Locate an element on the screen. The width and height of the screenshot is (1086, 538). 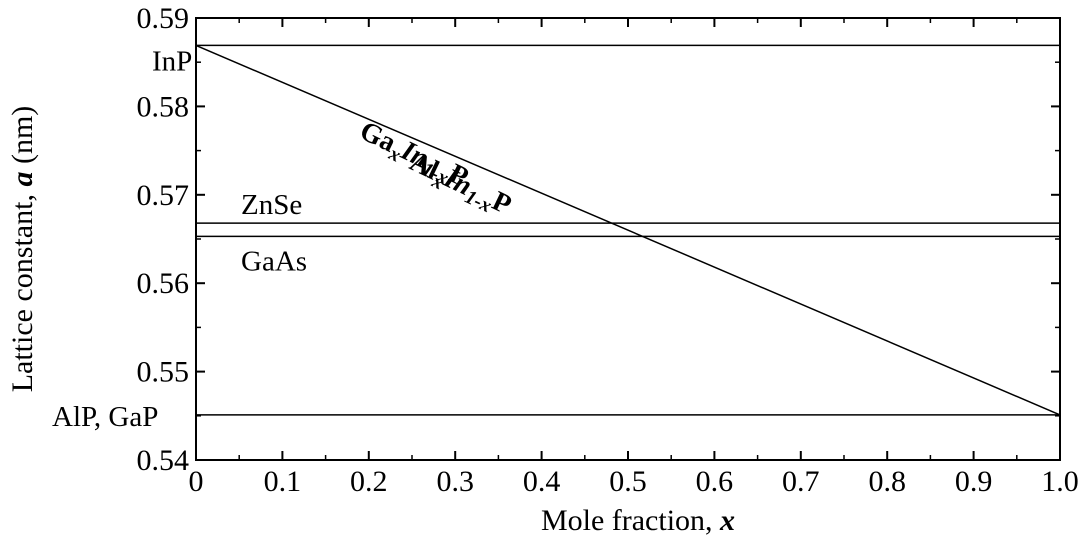
y-tick-label: 0.54 is located at coordinates (163, 460).